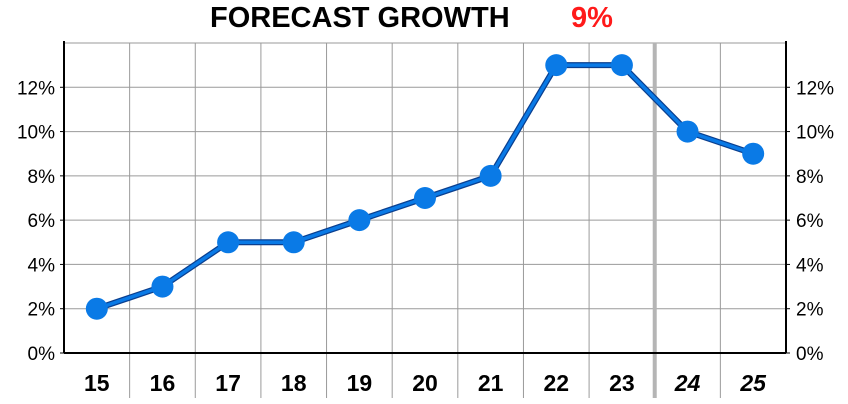 The image size is (848, 404). Describe the element at coordinates (592, 18) in the screenshot. I see `growth-highlight-value: 9%` at that location.